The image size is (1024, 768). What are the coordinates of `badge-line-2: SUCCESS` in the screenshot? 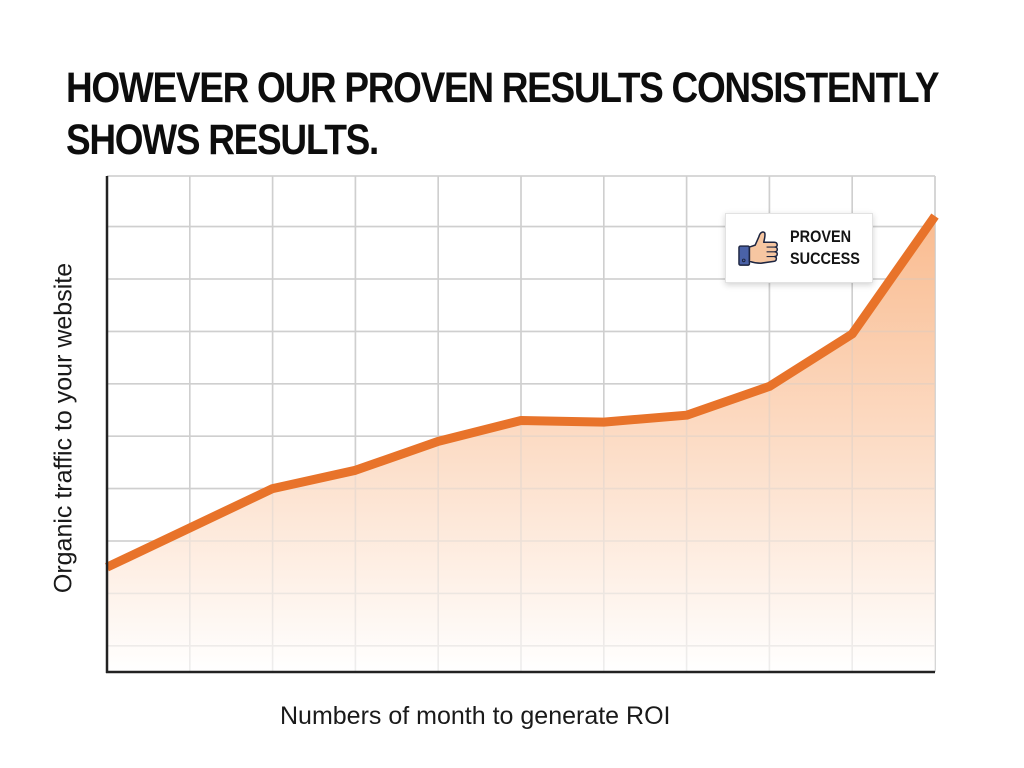 It's located at (824, 258).